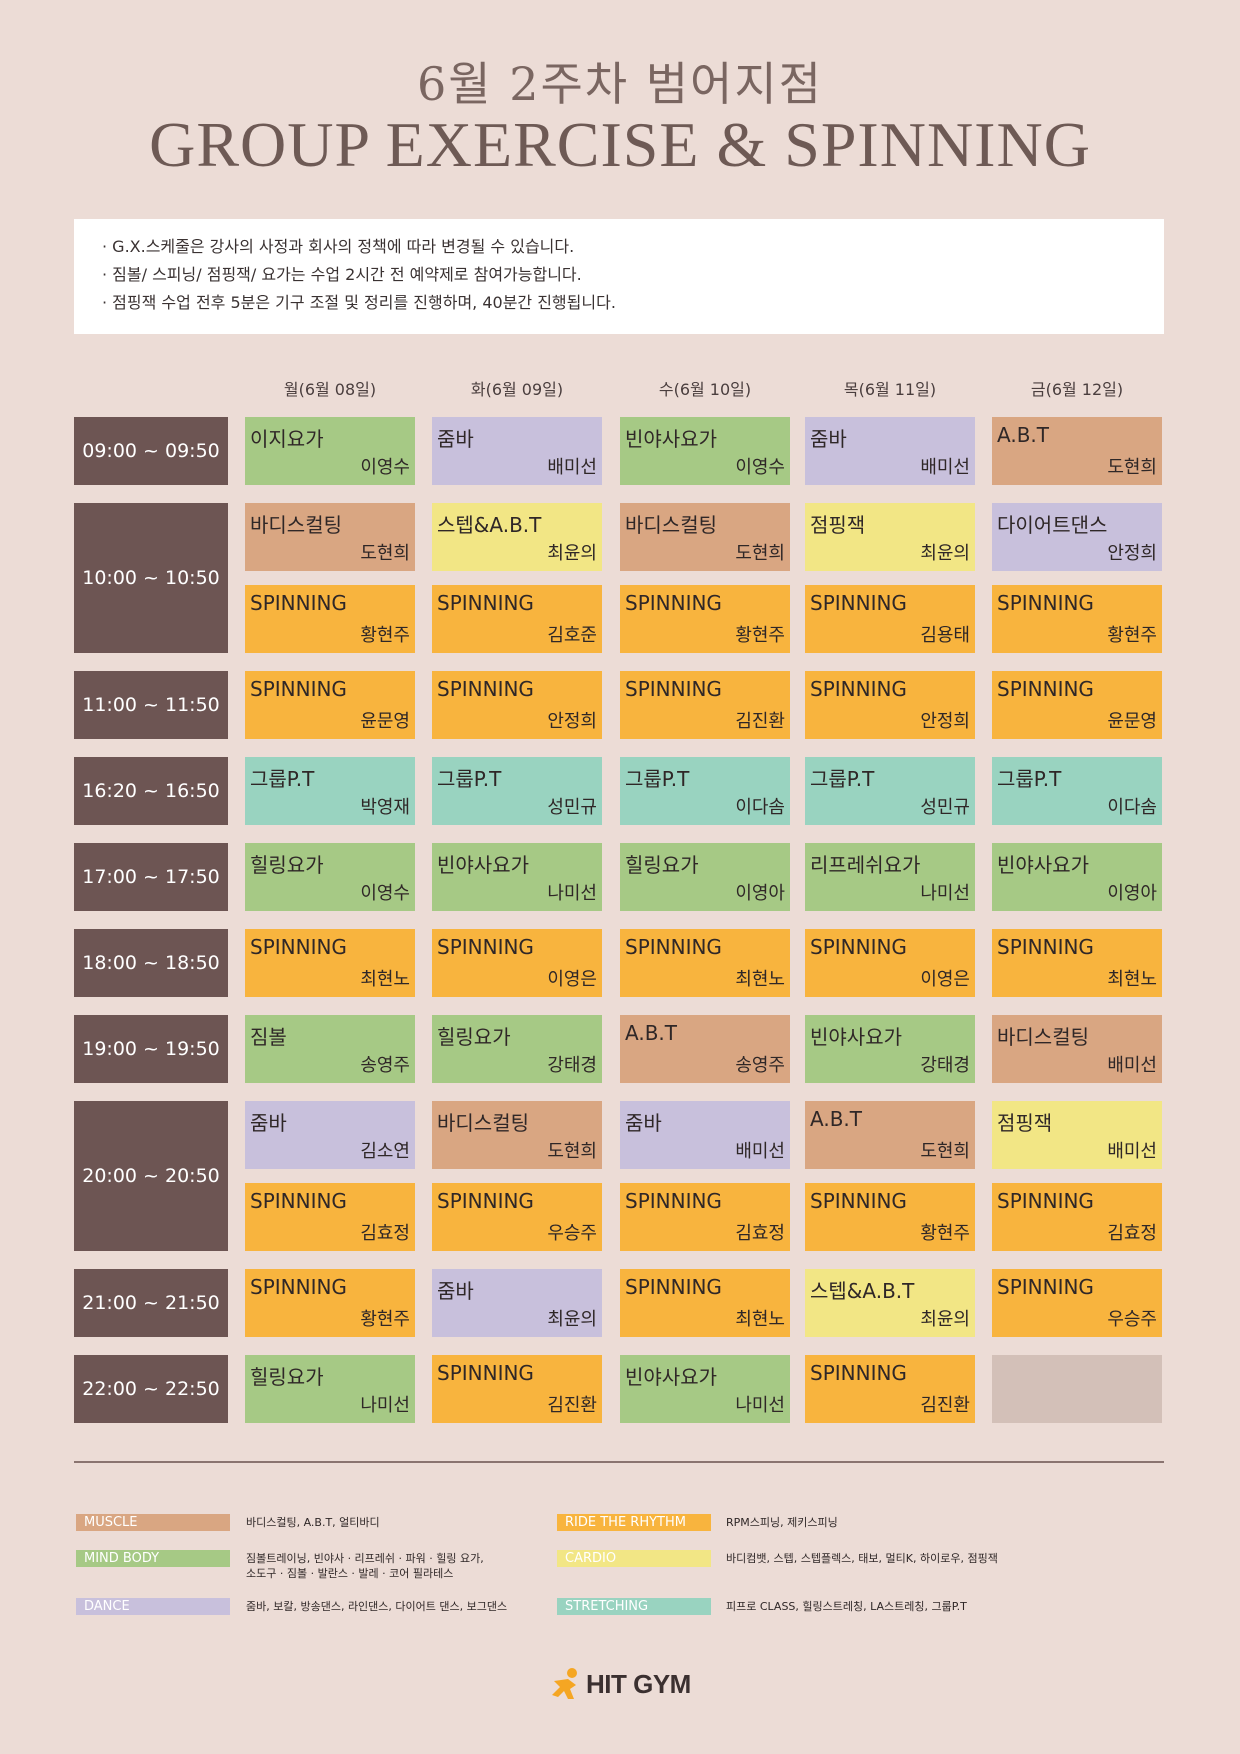 This screenshot has width=1240, height=1754. Describe the element at coordinates (385, 1151) in the screenshot. I see `instructor-name: 김소연` at that location.